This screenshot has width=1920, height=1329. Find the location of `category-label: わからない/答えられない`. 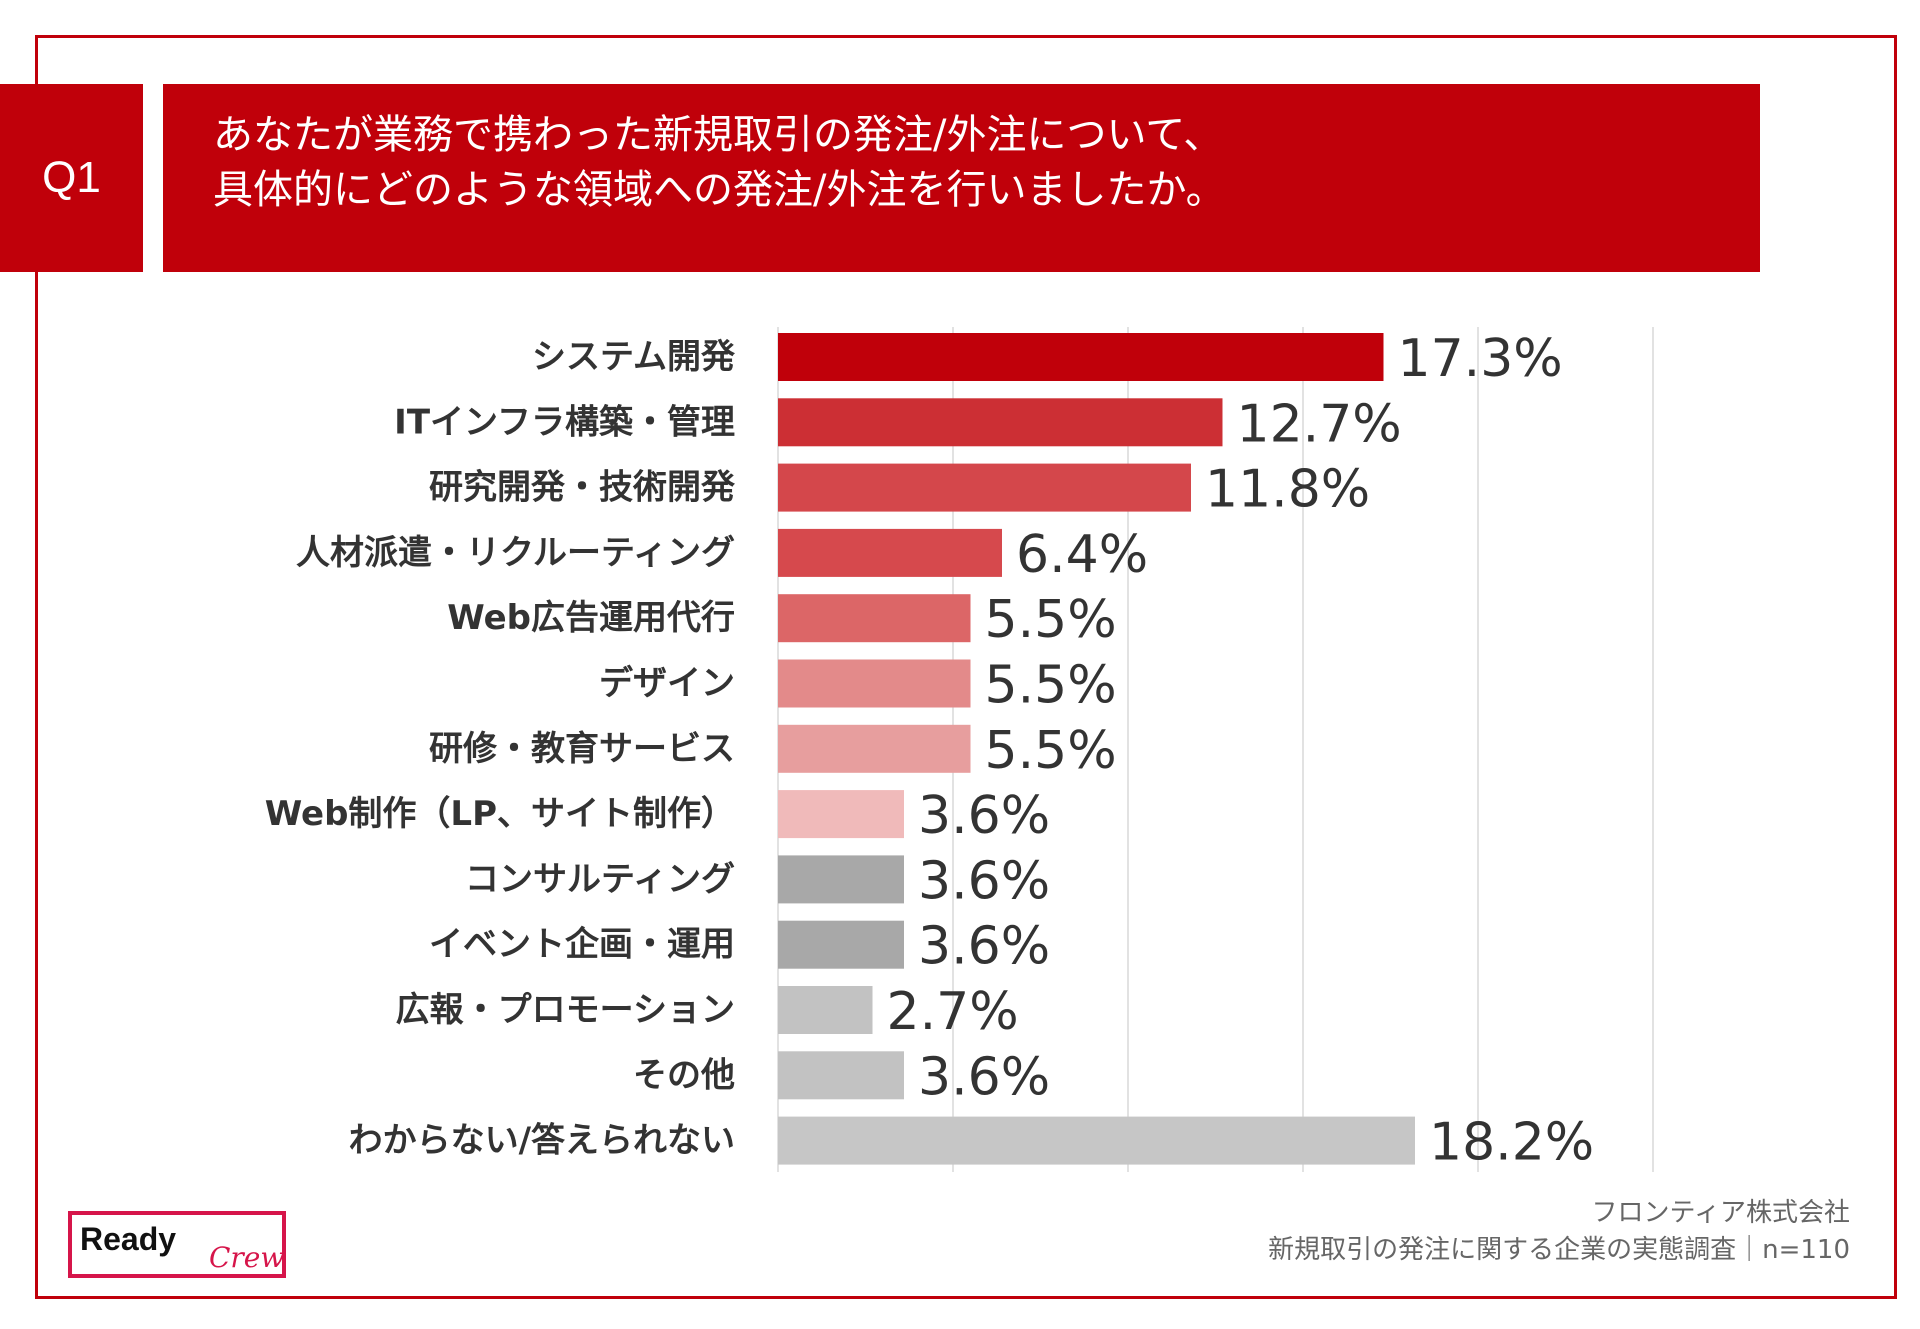

category-label: わからない/答えられない is located at coordinates (542, 1141).